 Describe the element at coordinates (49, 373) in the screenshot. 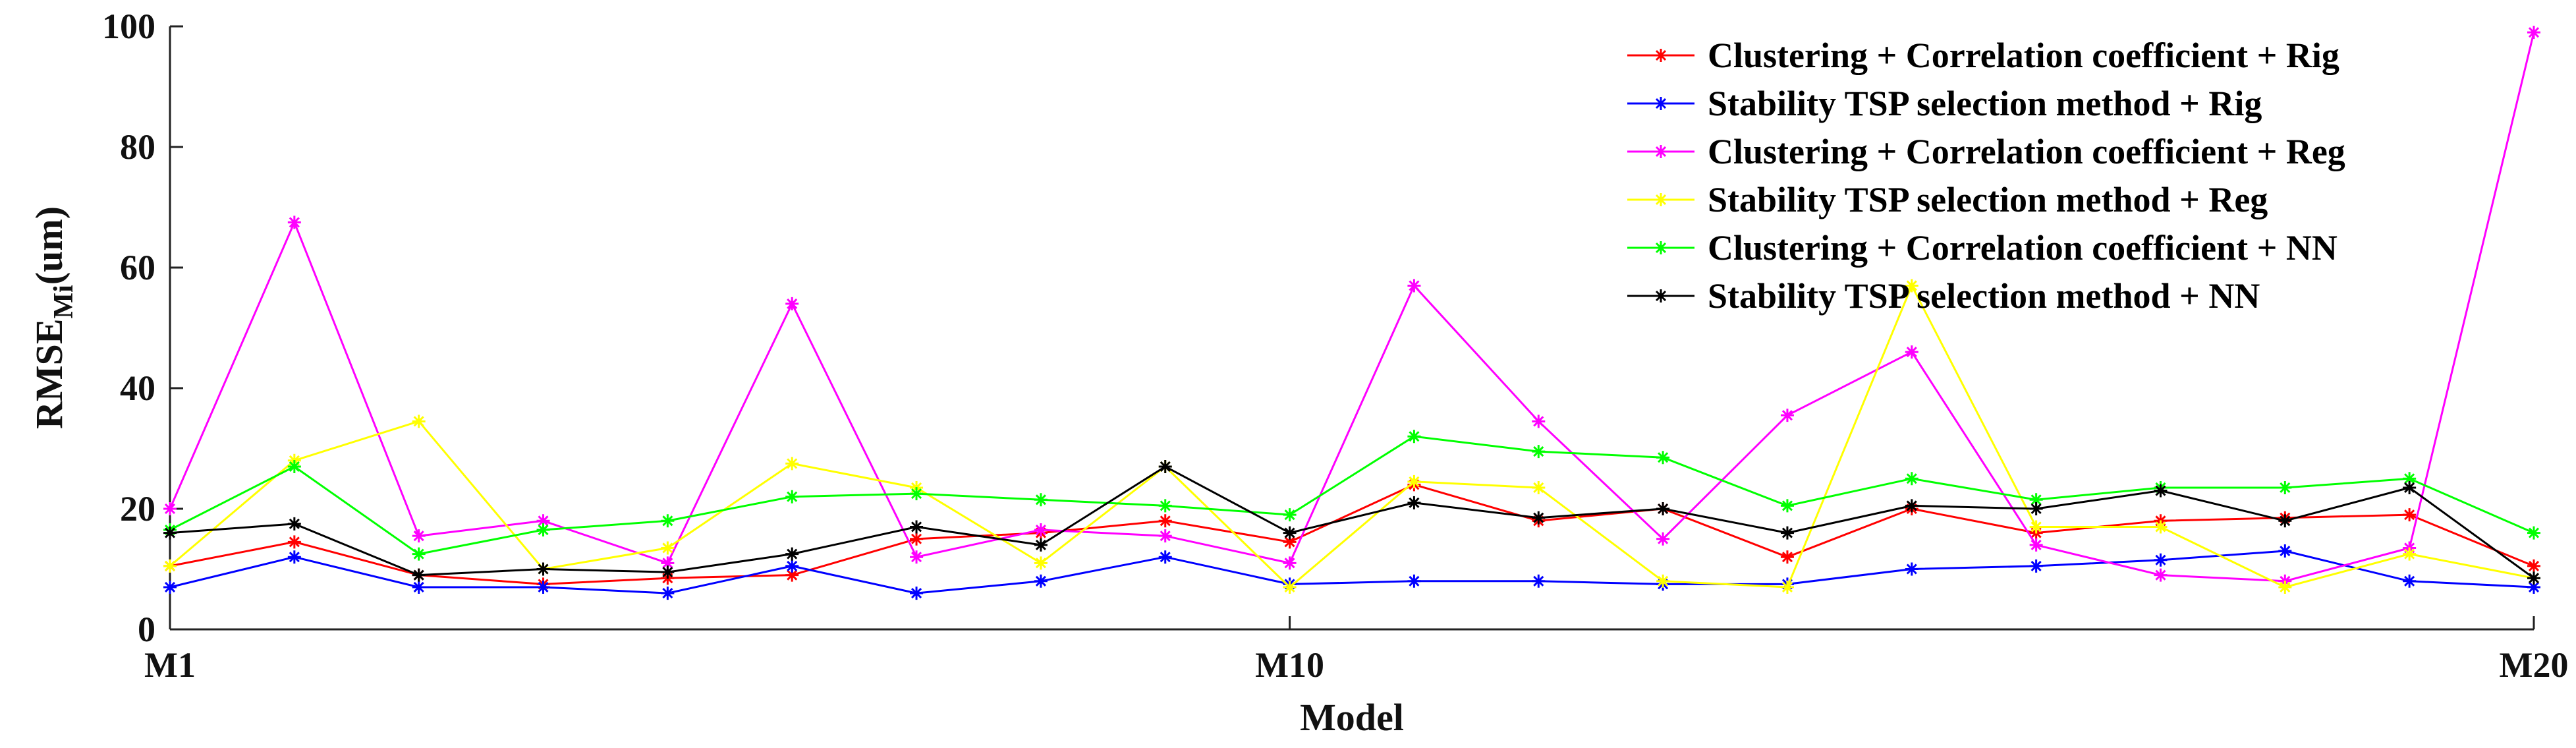

I see `y-axis-title-main: RMSE` at that location.